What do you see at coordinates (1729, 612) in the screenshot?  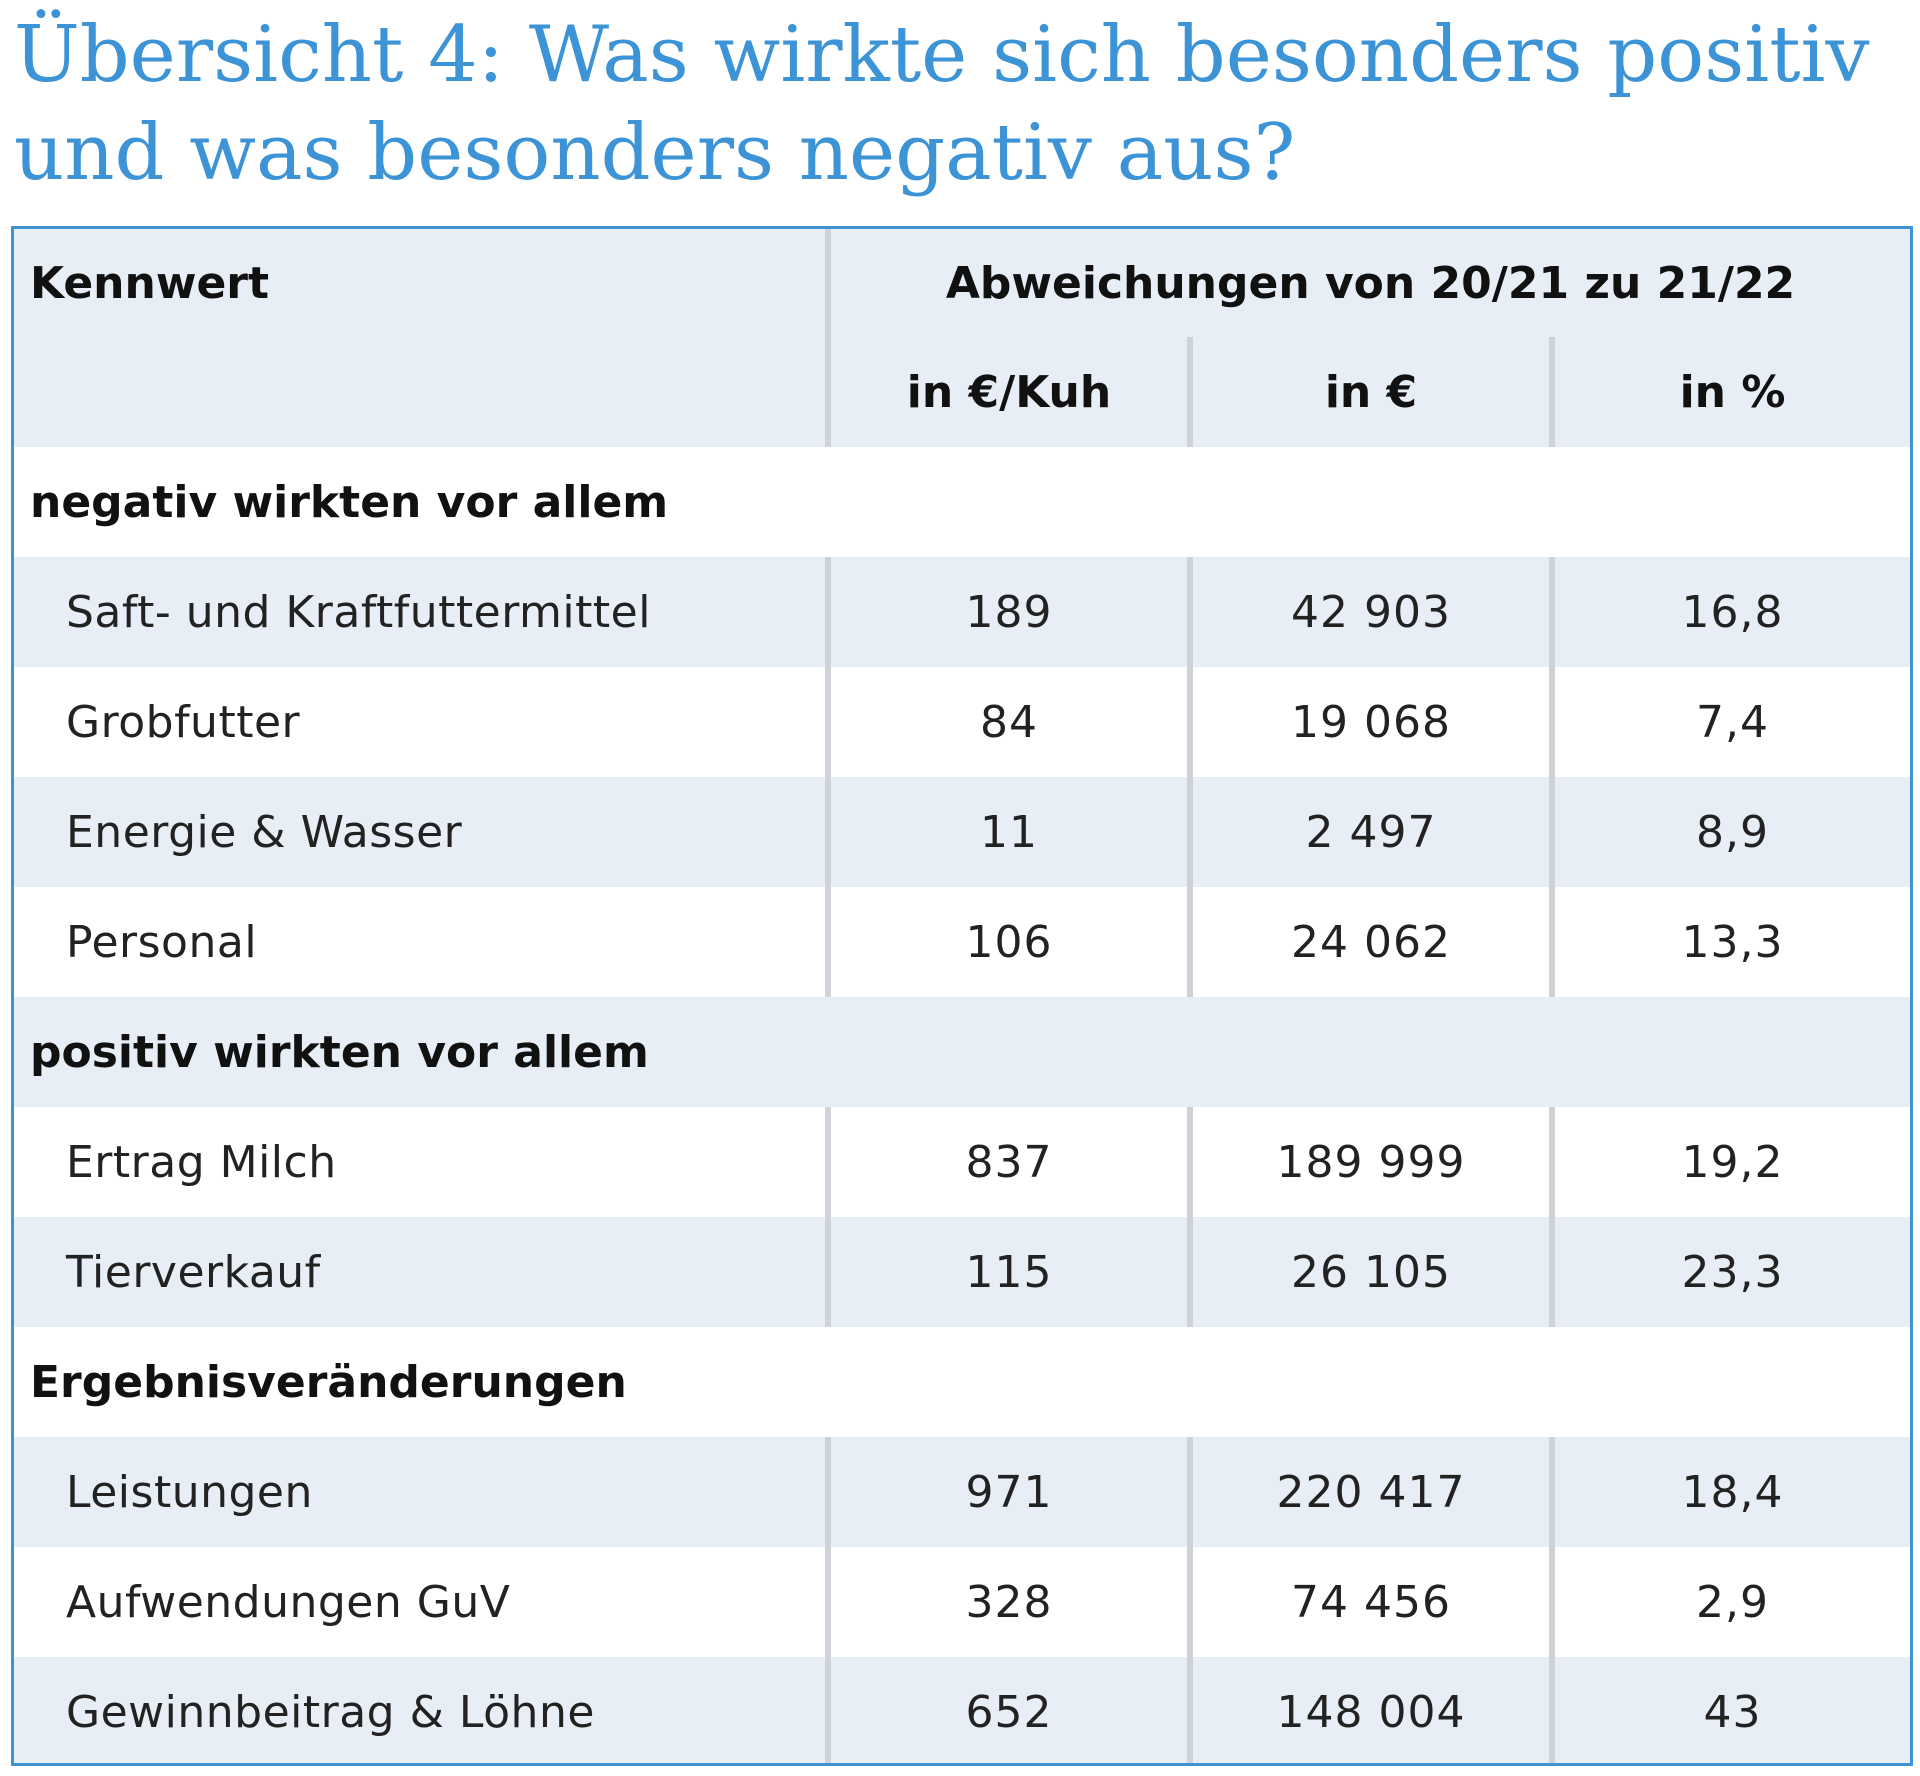 I see `cell-percent: 16,8` at bounding box center [1729, 612].